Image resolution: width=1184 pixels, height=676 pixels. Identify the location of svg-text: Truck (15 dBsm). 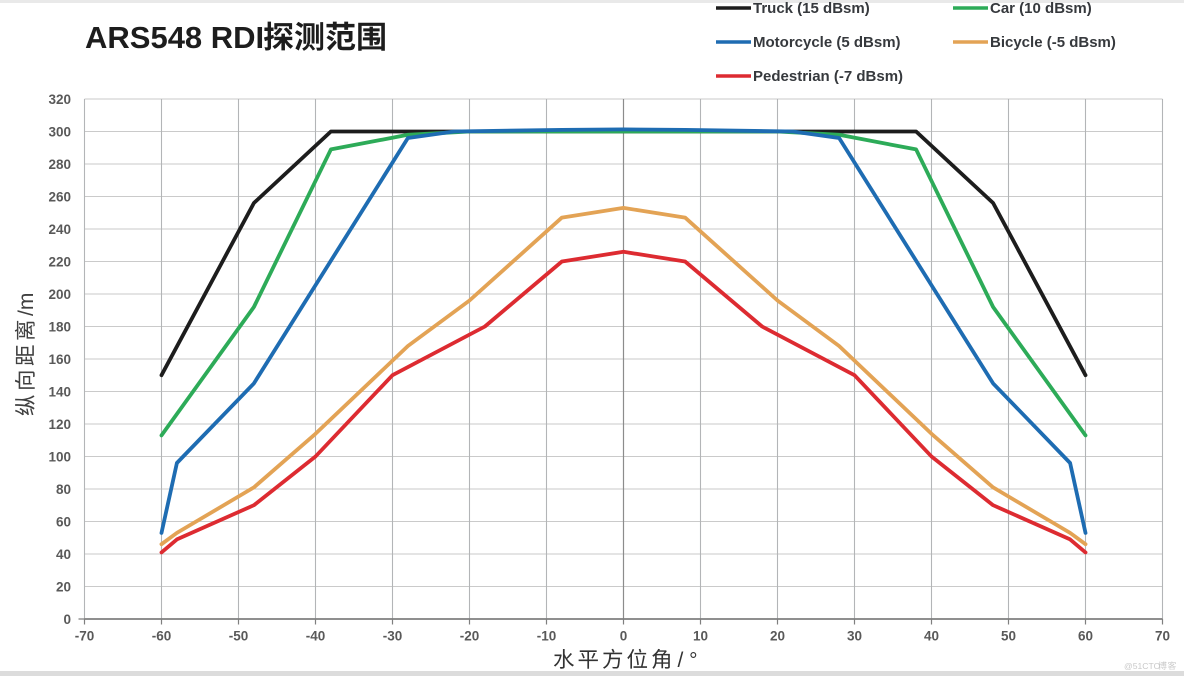
(811, 8).